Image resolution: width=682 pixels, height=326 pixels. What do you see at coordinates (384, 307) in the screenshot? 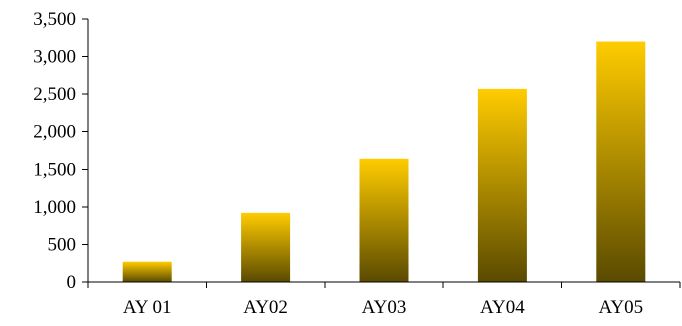
I see `x-tick-label: AY03` at bounding box center [384, 307].